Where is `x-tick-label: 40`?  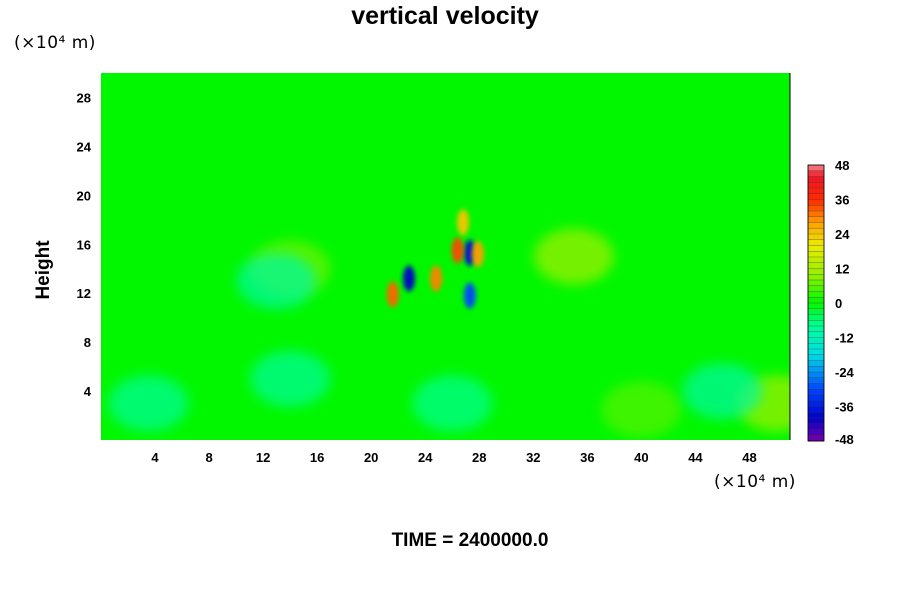
x-tick-label: 40 is located at coordinates (641, 457).